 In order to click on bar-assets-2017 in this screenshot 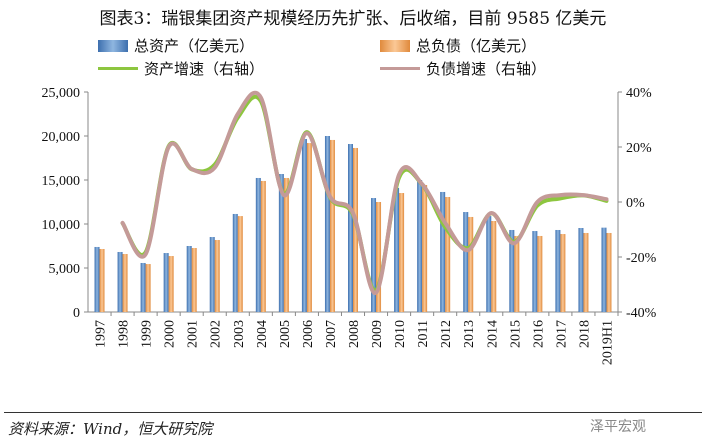, I will do `click(558, 270)`.